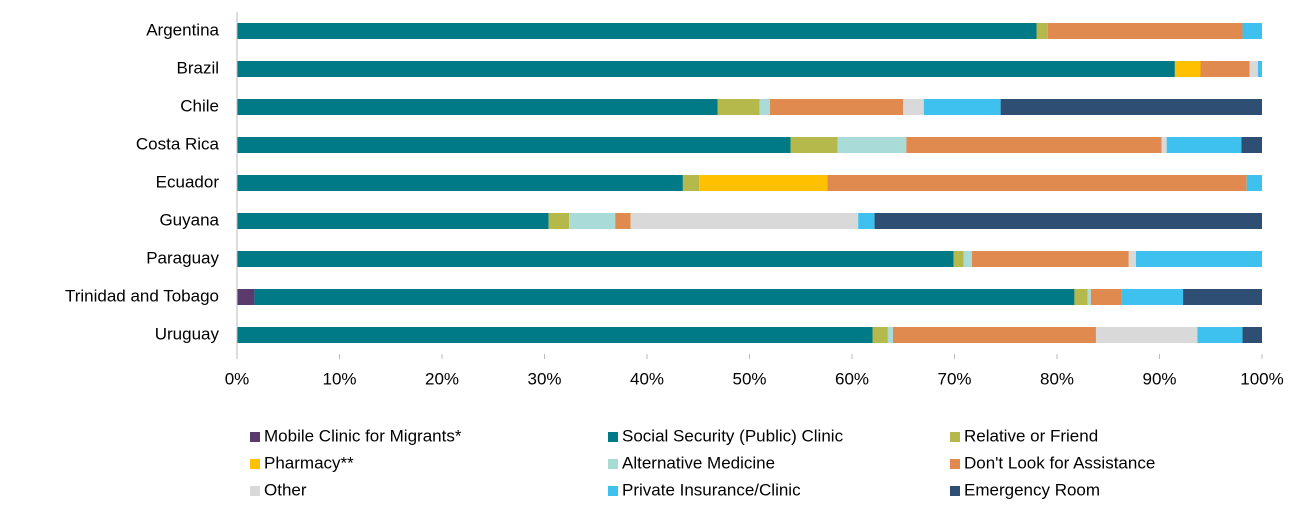  Describe the element at coordinates (1059, 462) in the screenshot. I see `legend-label: Don't Look for Assistance` at that location.